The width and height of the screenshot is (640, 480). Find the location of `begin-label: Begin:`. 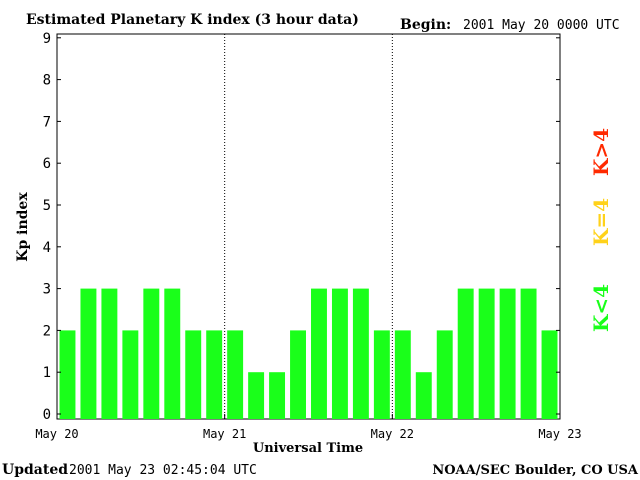

begin-label: Begin: is located at coordinates (425, 25).